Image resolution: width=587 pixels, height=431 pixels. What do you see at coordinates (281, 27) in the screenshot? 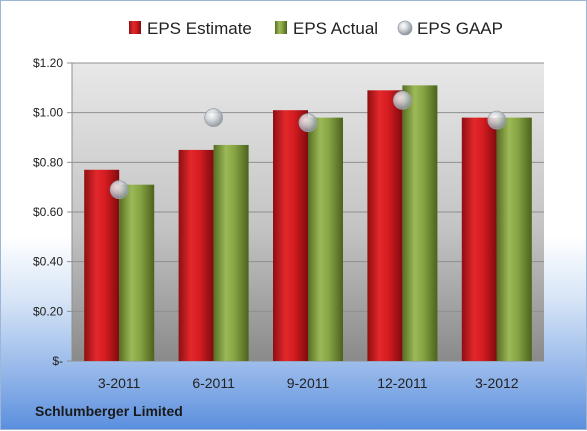
I see `legend-actual-swatch` at bounding box center [281, 27].